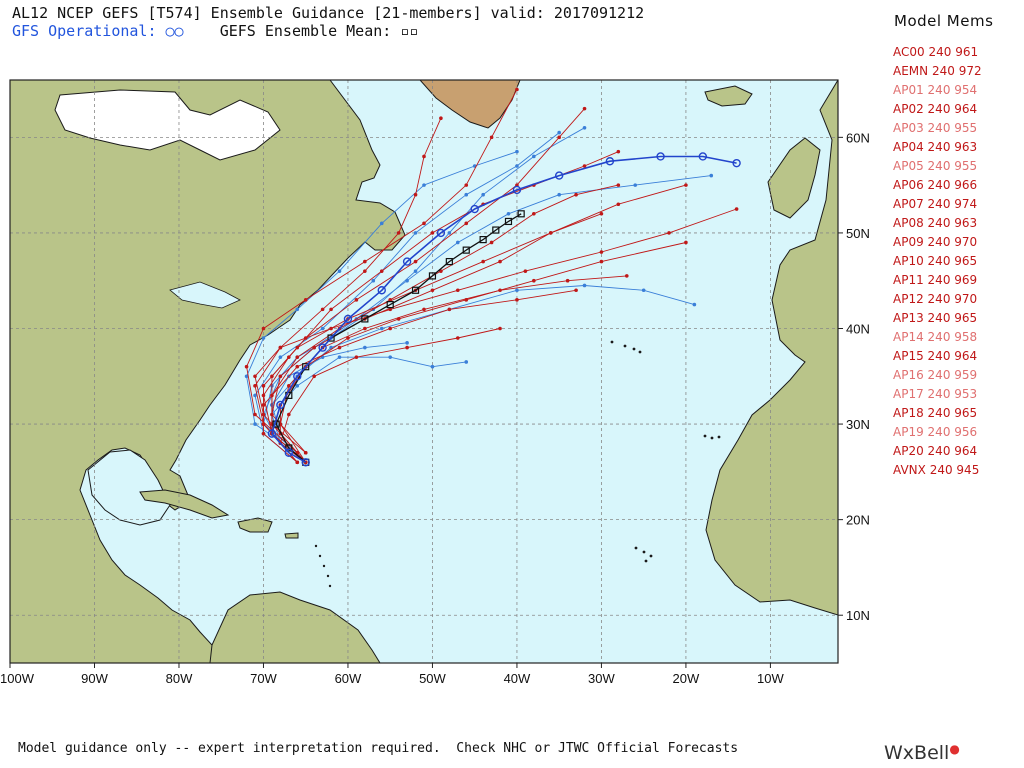 This screenshot has height=768, width=1024. What do you see at coordinates (970, 71) in the screenshot?
I see `legend-member-pressure: 972` at bounding box center [970, 71].